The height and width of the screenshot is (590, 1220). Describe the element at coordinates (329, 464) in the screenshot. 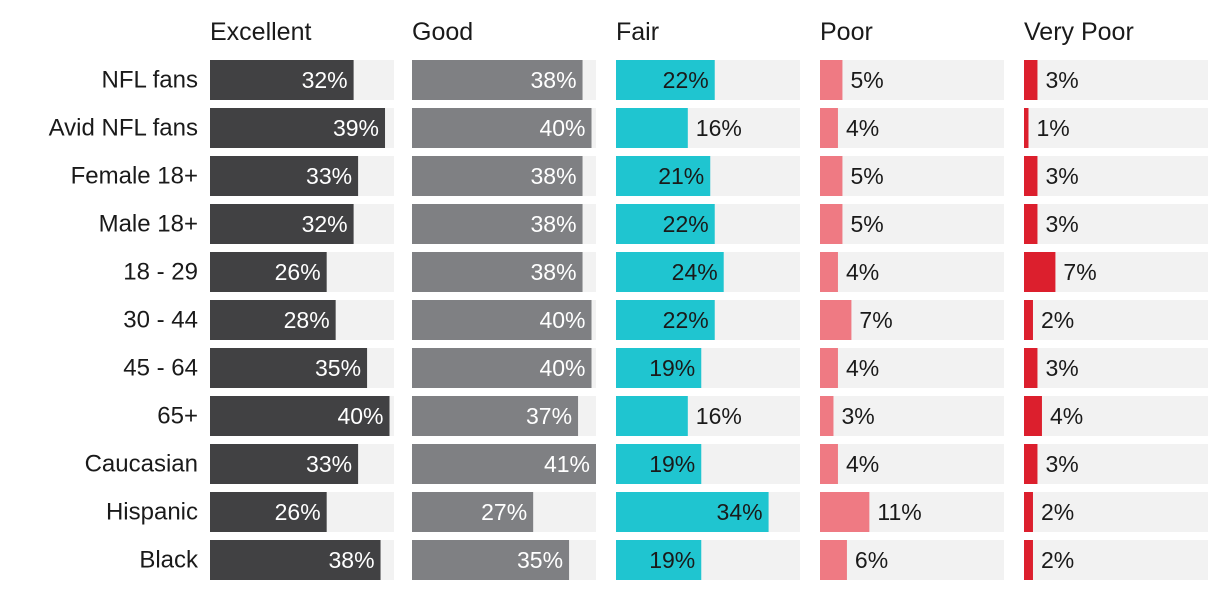

I see `value-label-excellent-caucasian: 33%` at that location.